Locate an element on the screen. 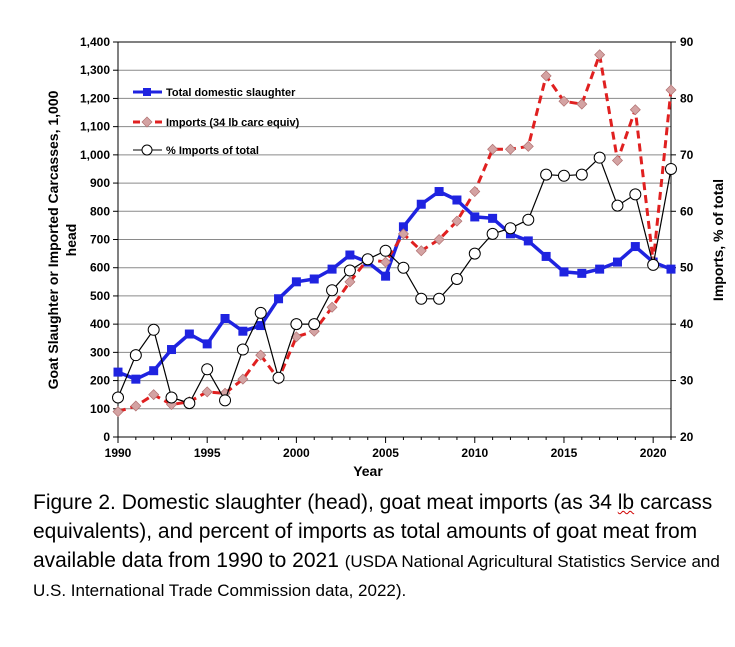 This screenshot has width=735, height=647. y2-tick-label: 20 is located at coordinates (687, 437).